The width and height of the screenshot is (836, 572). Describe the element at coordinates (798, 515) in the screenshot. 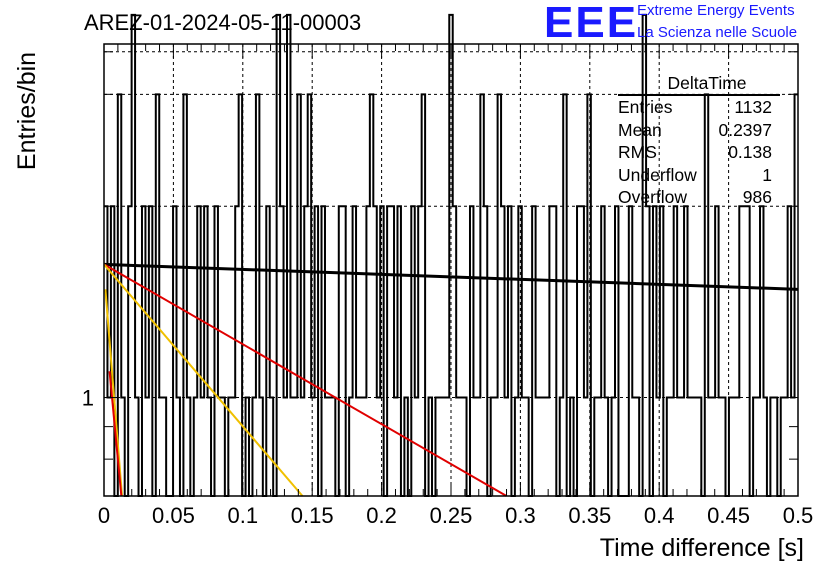

I see `x-tick-label: 0.5` at that location.